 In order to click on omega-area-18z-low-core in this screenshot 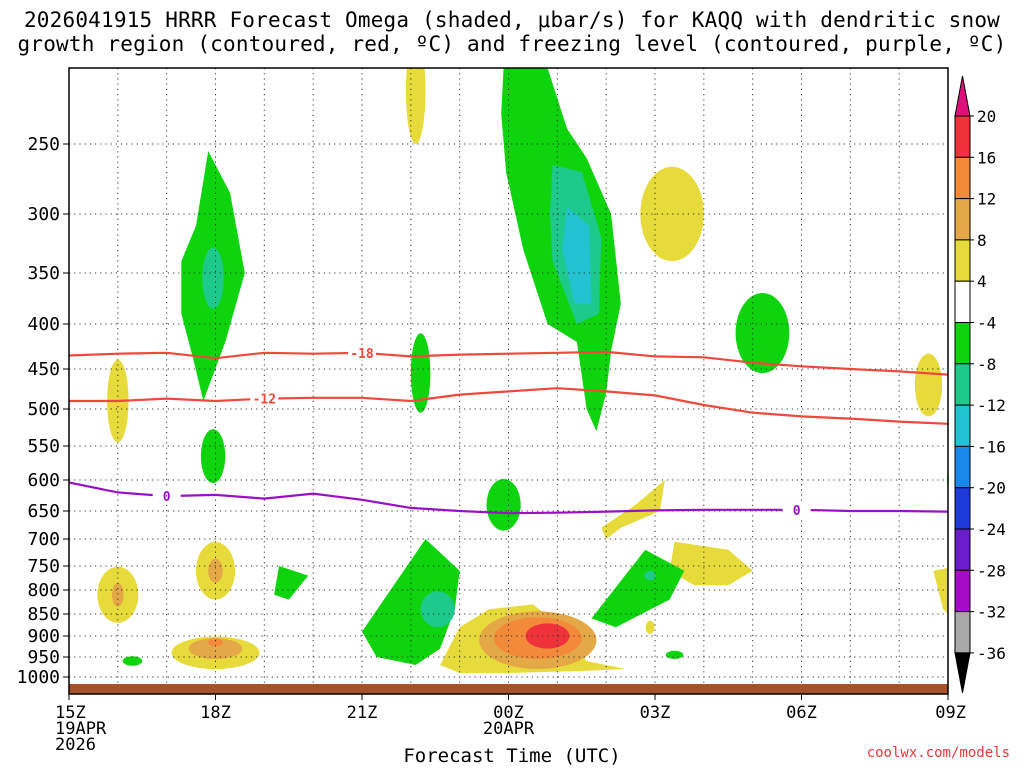, I will do `click(215, 642)`.